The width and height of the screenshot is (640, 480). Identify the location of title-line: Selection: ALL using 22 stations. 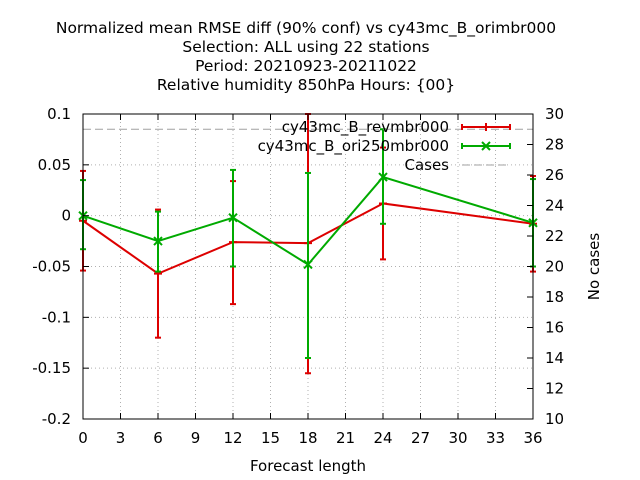
(305, 47).